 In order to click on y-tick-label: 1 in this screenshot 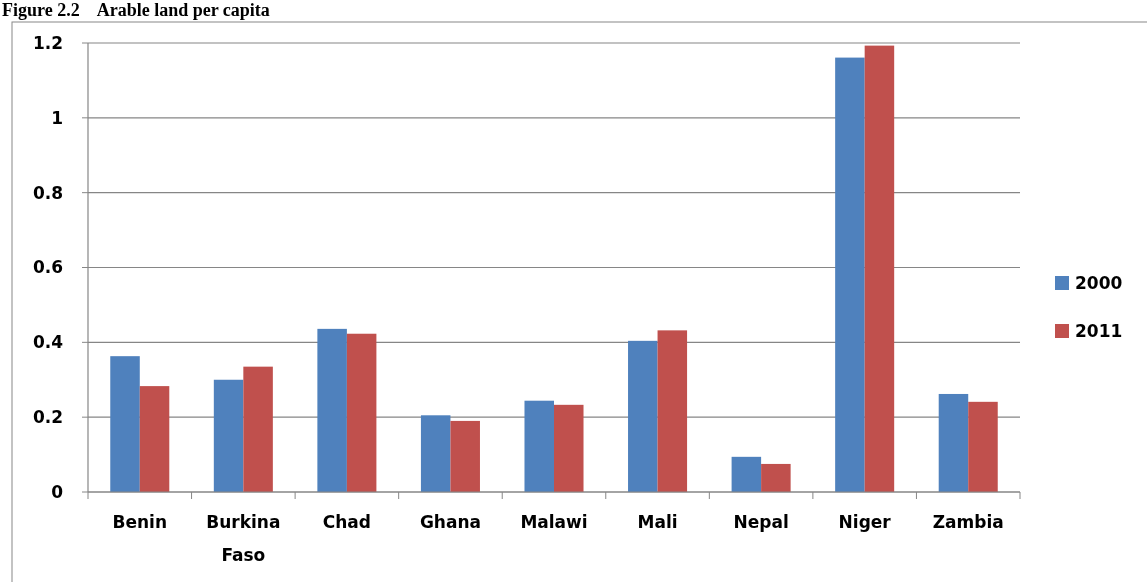, I will do `click(57, 117)`.